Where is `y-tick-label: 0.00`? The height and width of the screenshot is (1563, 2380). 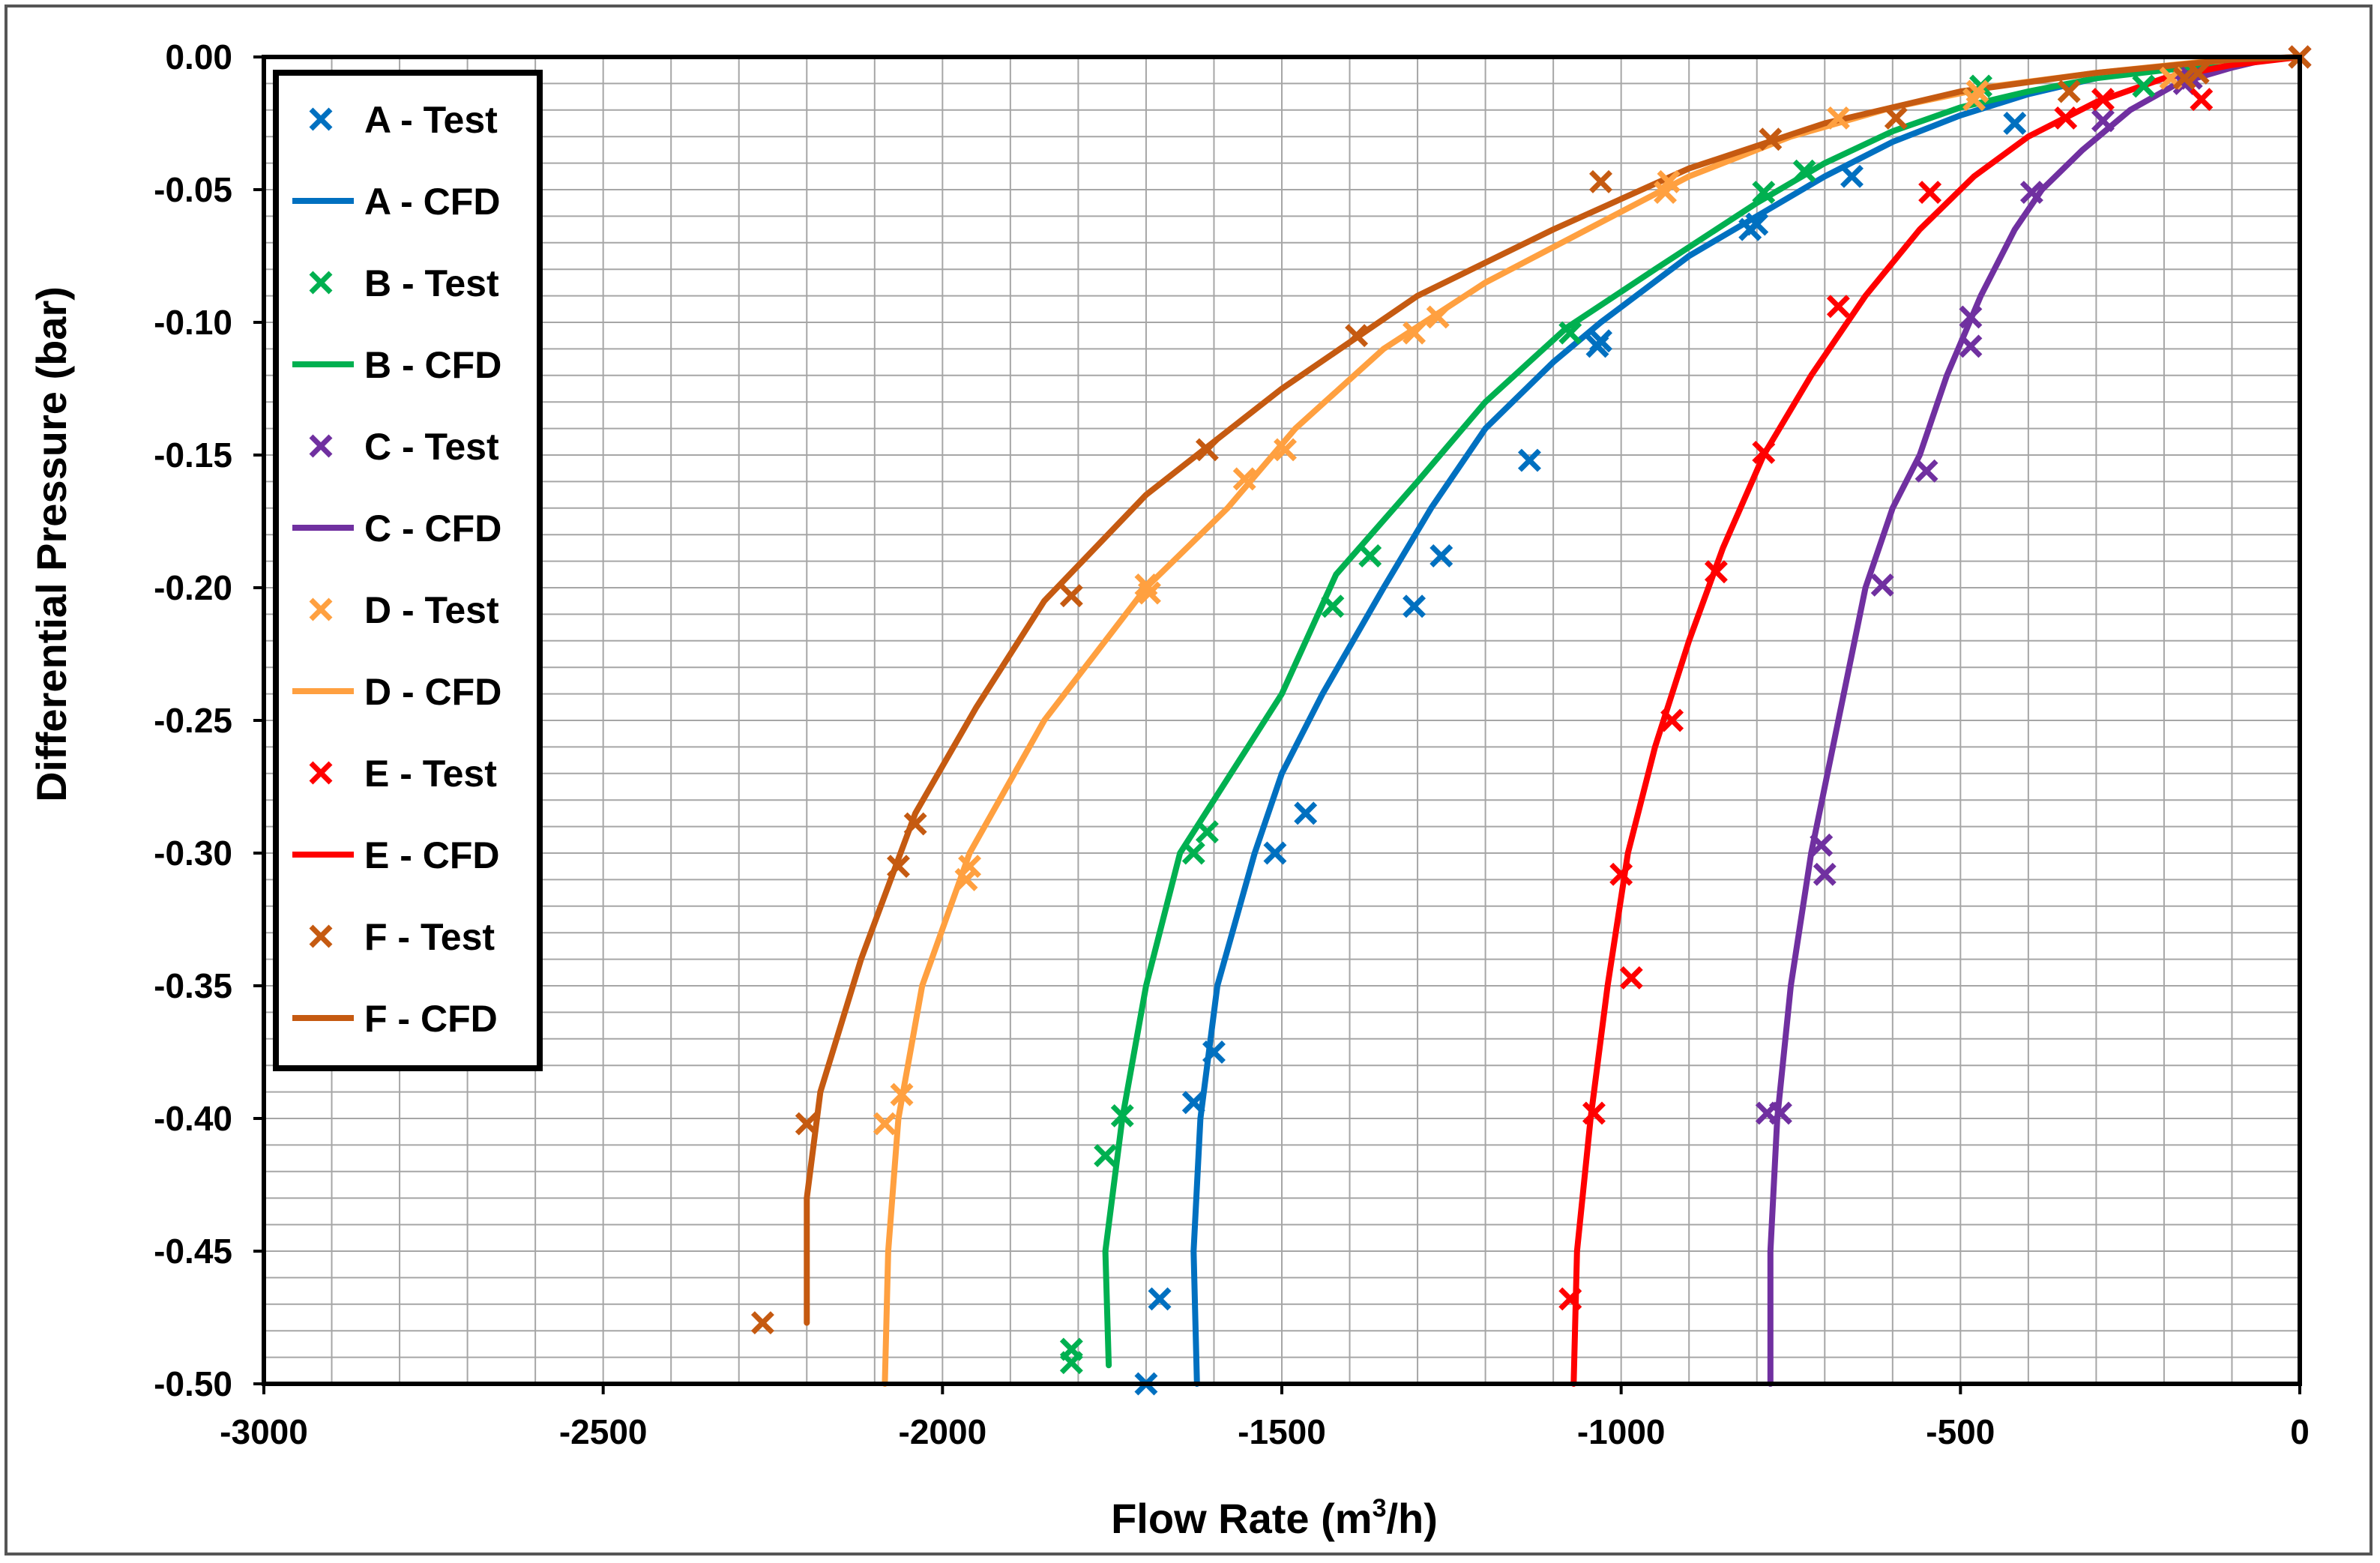
y-tick-label: 0.00 is located at coordinates (198, 56).